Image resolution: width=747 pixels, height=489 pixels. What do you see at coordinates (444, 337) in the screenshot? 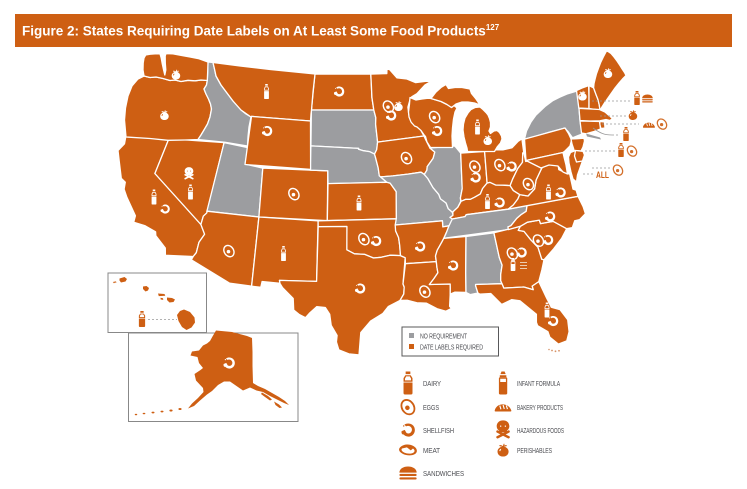
I see `svg-text: NO REQUIREMENT` at bounding box center [444, 337].